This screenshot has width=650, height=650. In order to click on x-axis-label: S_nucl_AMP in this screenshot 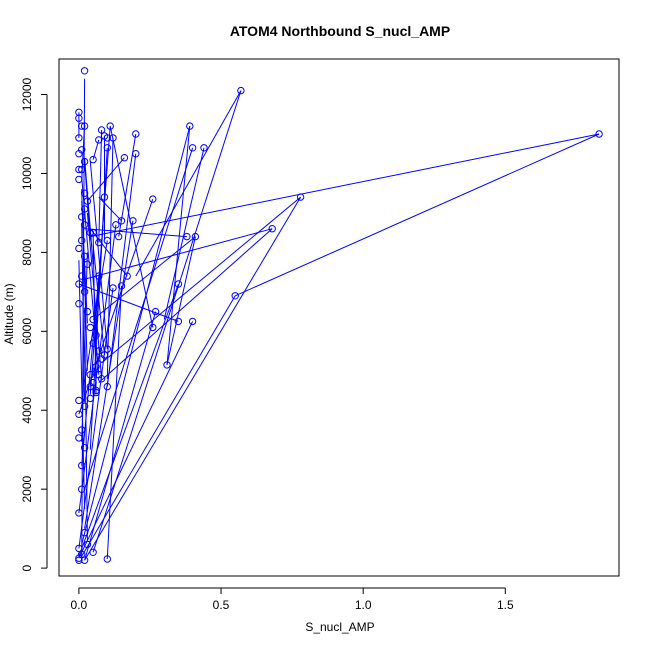, I will do `click(339, 627)`.